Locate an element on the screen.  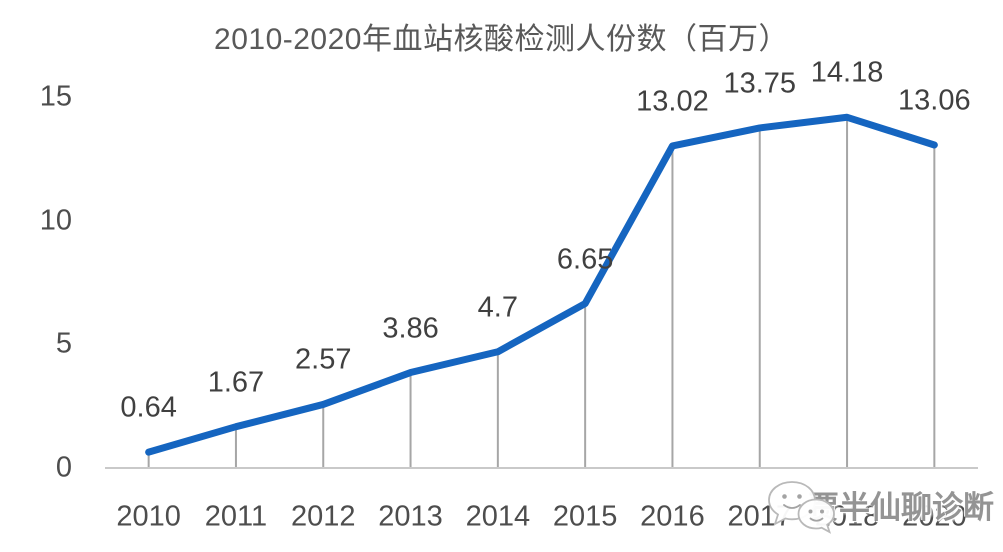
wechat-big-bubble-smile is located at coordinates (792, 506).